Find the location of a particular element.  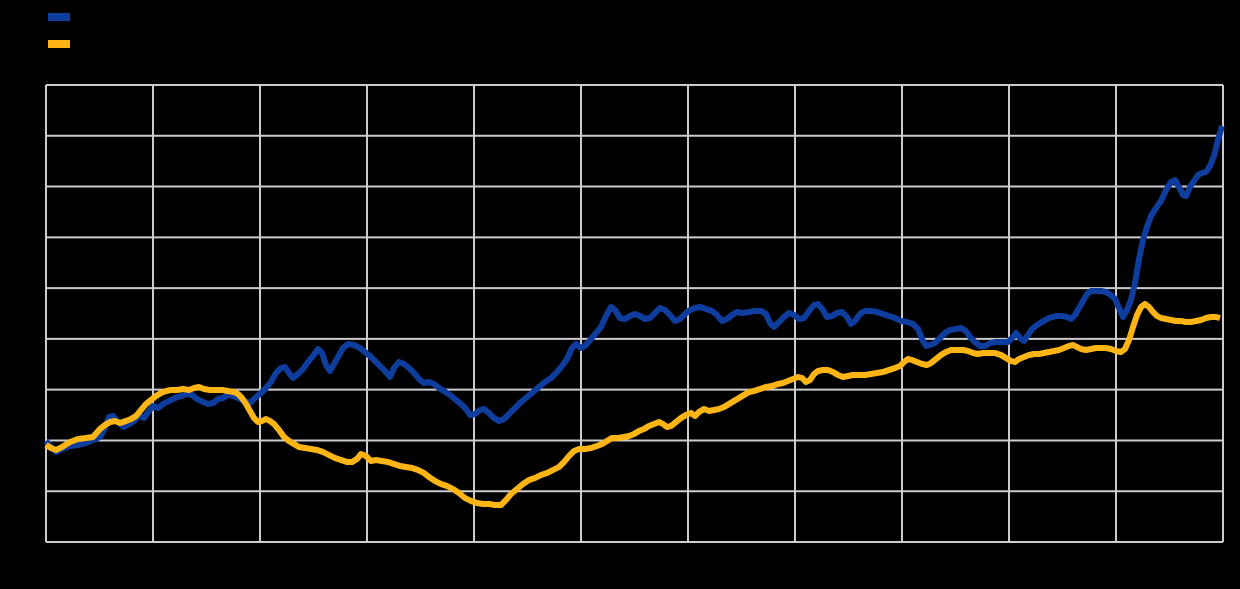

legend-item-blue-series is located at coordinates (64, 17).